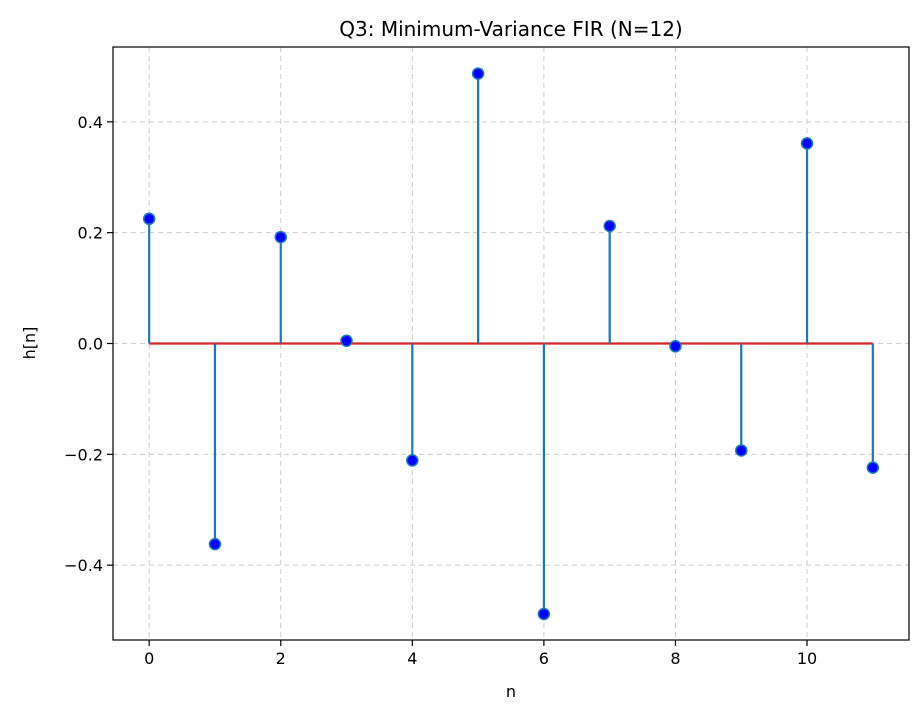 Image resolution: width=924 pixels, height=726 pixels. What do you see at coordinates (281, 658) in the screenshot?
I see `x-tick-label: 2` at bounding box center [281, 658].